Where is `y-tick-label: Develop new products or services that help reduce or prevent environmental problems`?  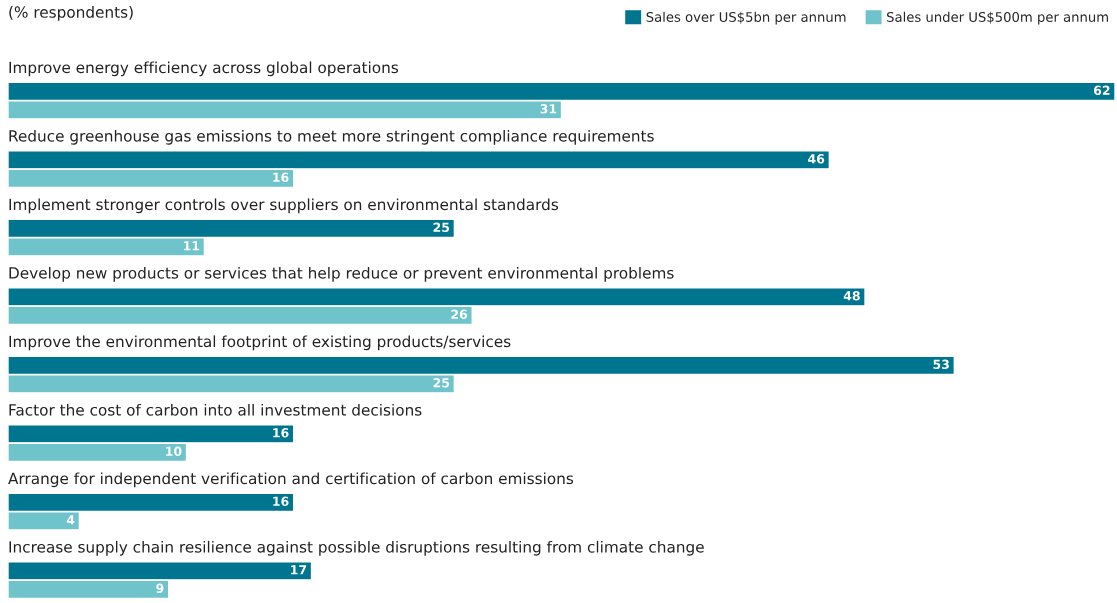 y-tick-label: Develop new products or services that help reduce or prevent environmental problems is located at coordinates (341, 274).